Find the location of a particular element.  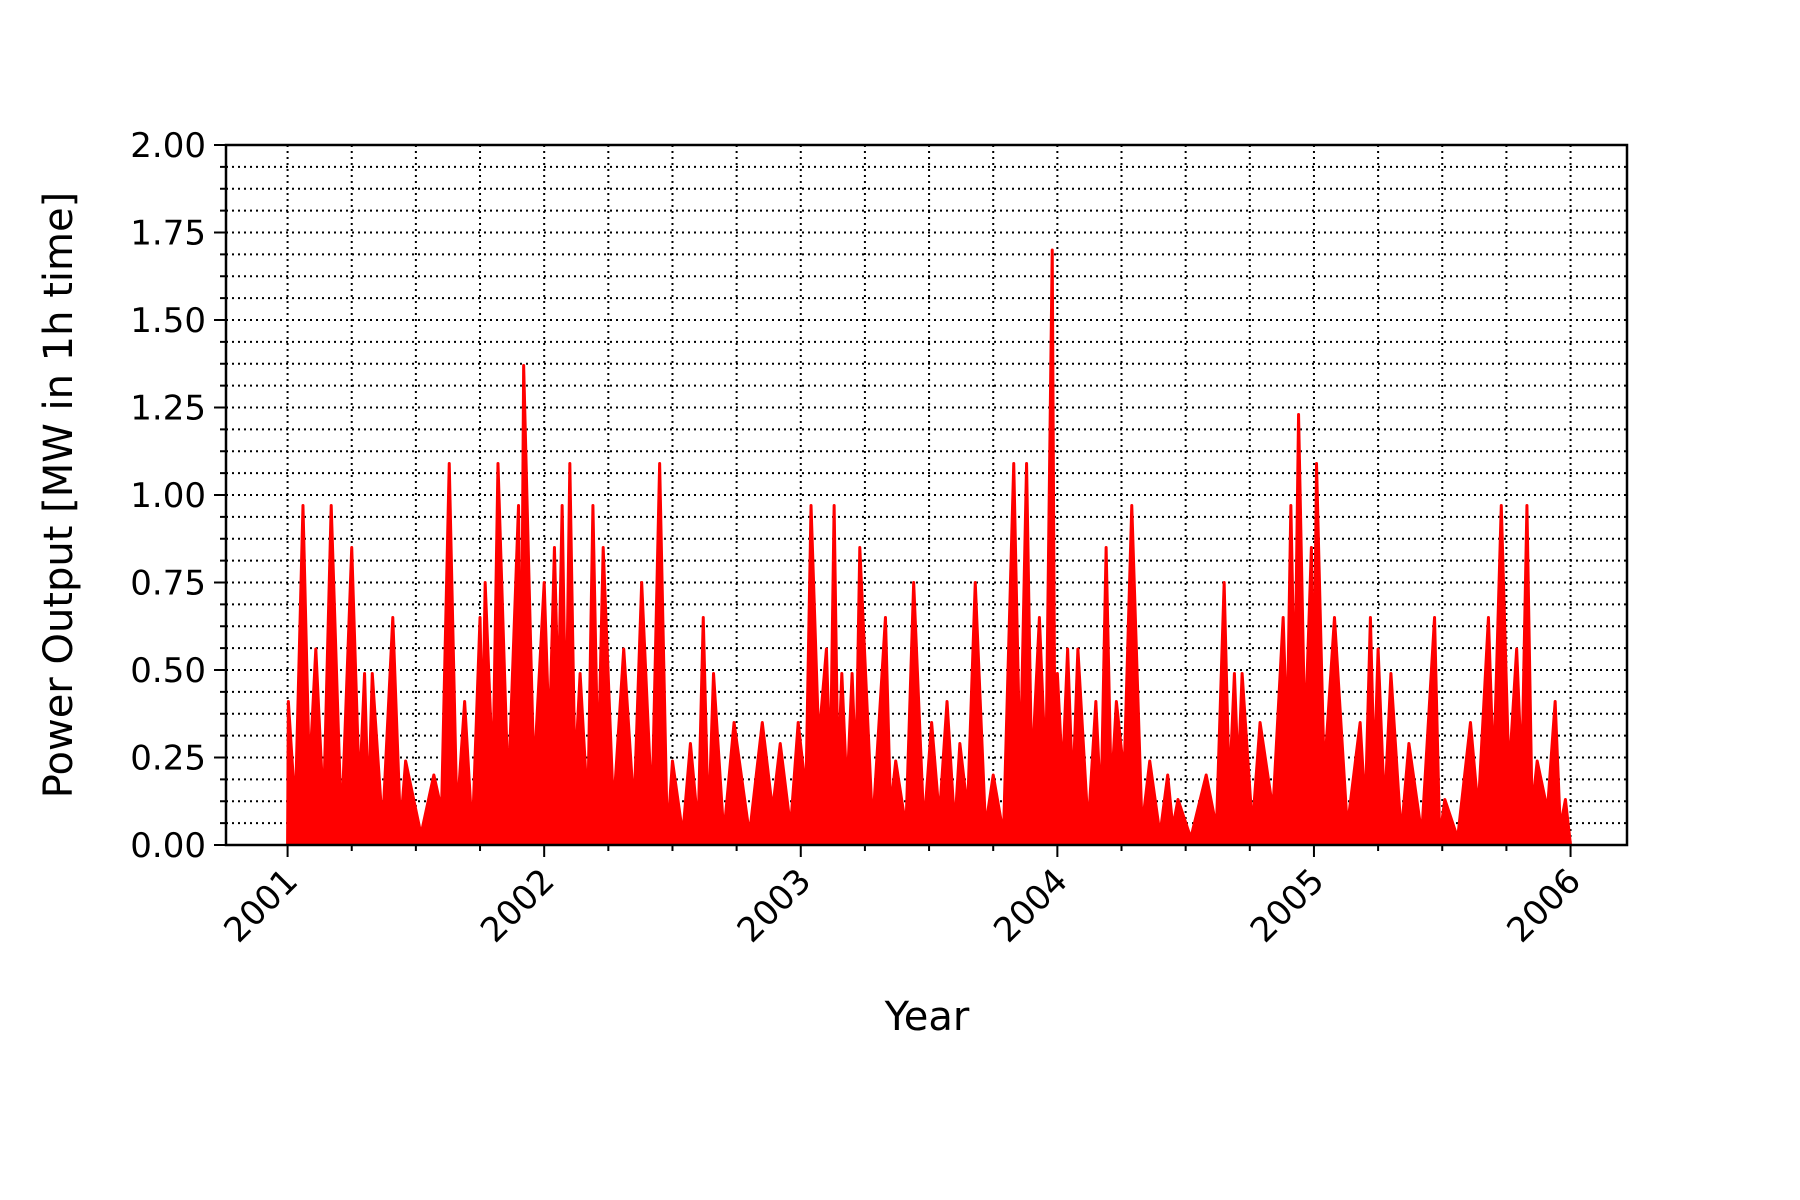

y-tick-label: 0.75 is located at coordinates (168, 584).